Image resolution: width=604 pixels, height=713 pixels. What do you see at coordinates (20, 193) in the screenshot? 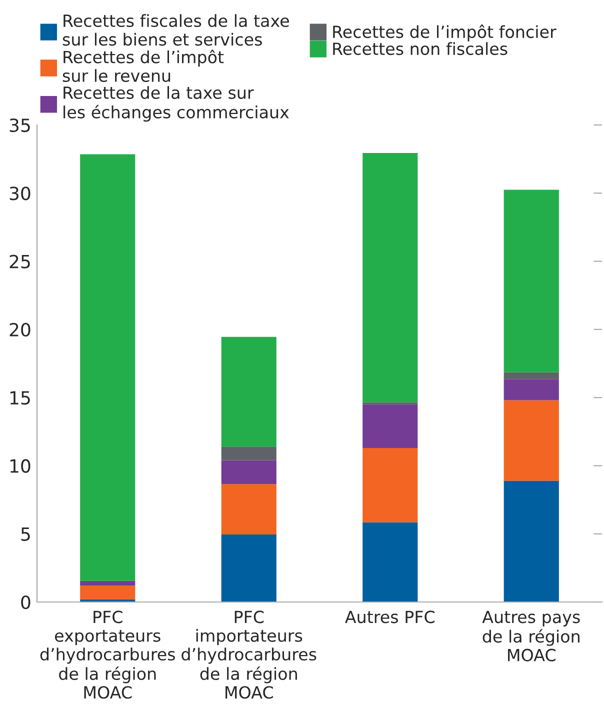
I see `y-tick-label: 30` at bounding box center [20, 193].